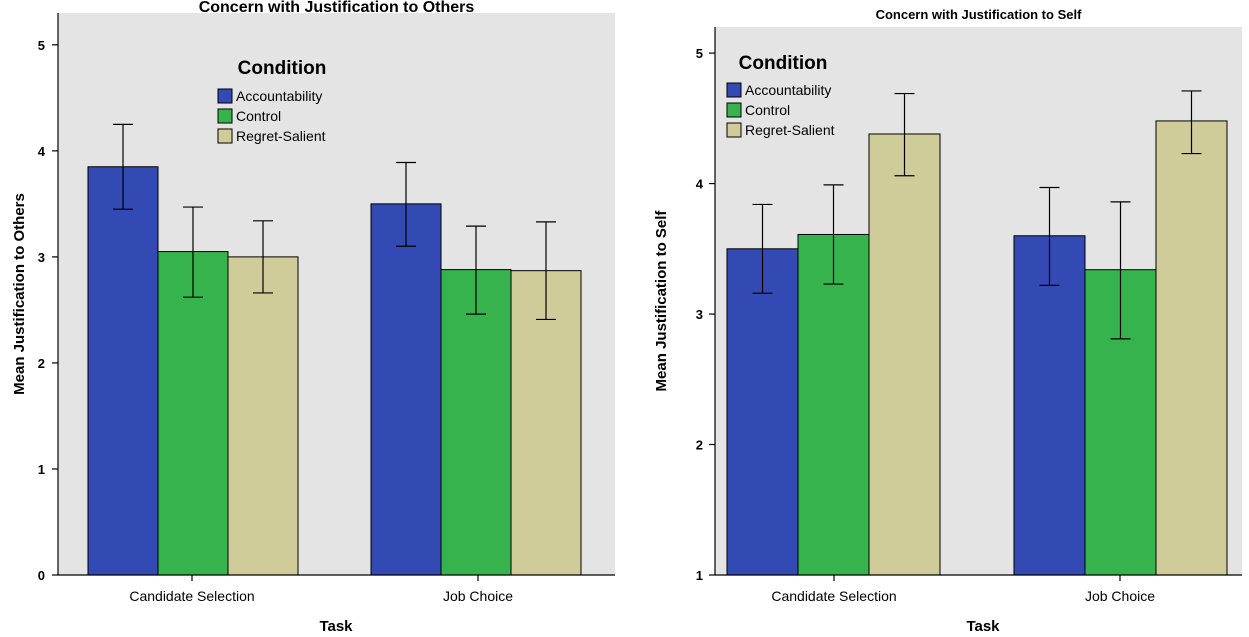 Image resolution: width=1249 pixels, height=637 pixels. Describe the element at coordinates (979, 14) in the screenshot. I see `chart-title: Concern with Justification to Self` at that location.